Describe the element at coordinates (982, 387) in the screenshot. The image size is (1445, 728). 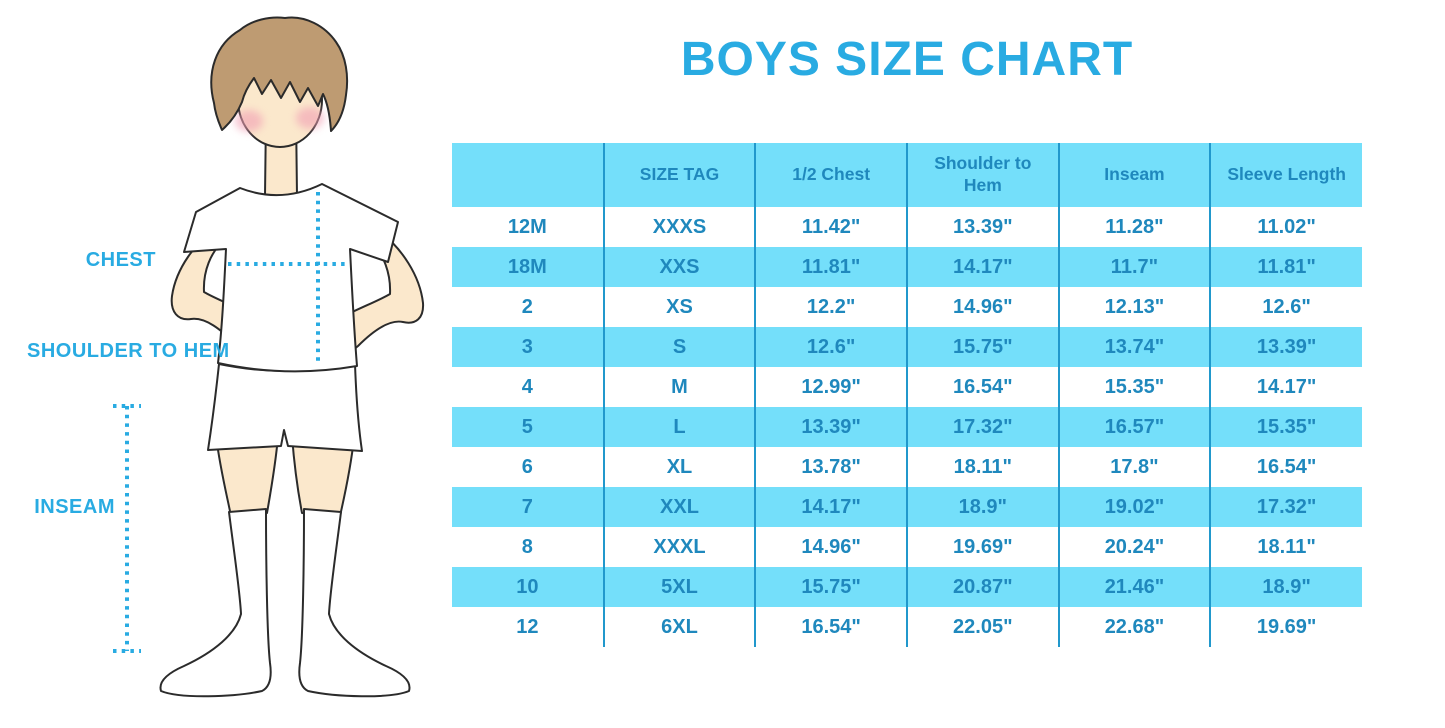
I see `cell-shoulder-to-hem: 16.54"` at that location.